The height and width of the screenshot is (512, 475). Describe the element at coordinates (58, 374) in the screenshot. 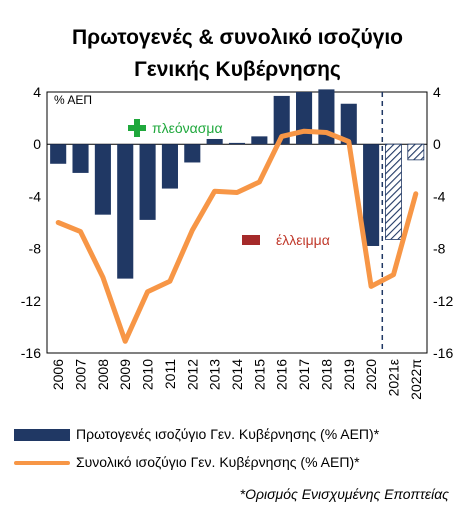

I see `x-tick-label: 2006` at that location.